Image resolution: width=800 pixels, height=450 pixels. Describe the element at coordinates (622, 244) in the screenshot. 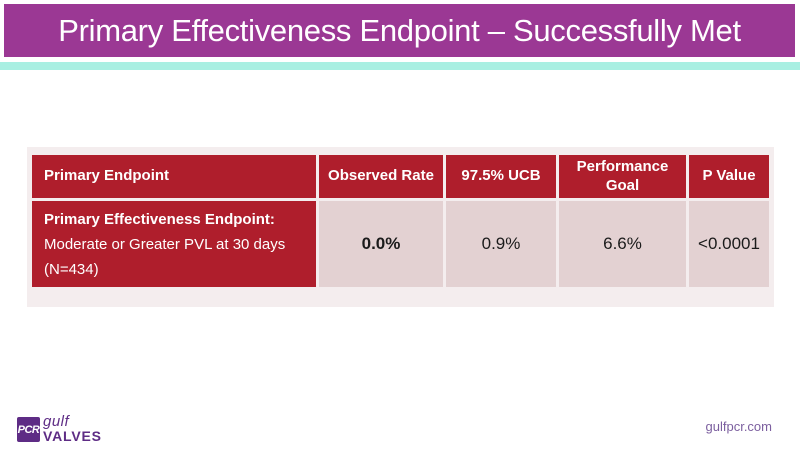

I see `performance-goal-value: 6.6%` at that location.